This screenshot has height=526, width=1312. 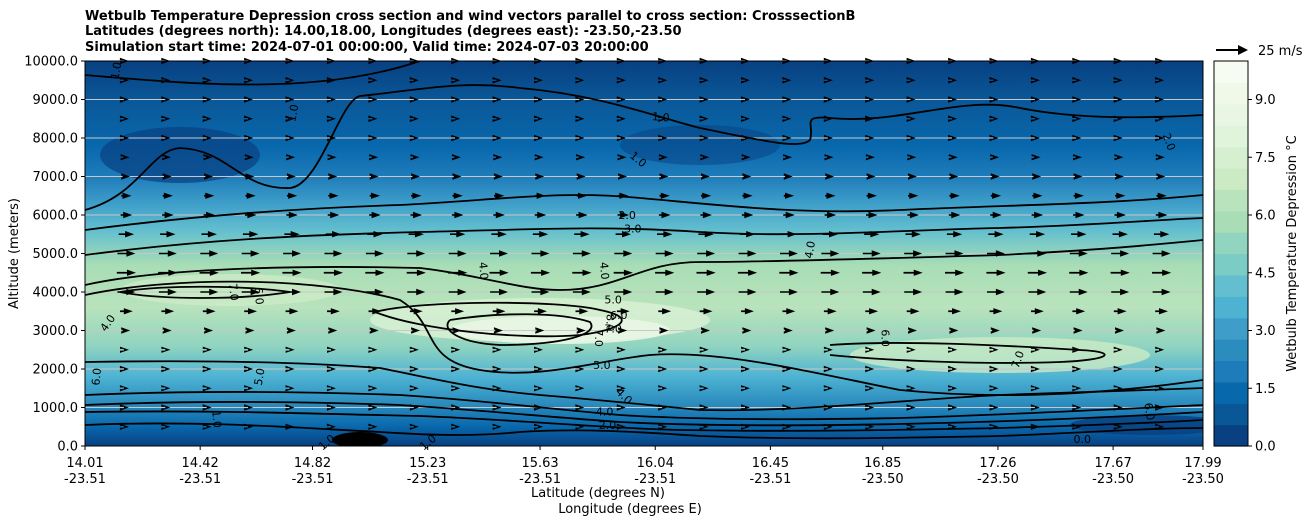 I want to click on y-axis-label: Altitude (meters), so click(x=14, y=253).